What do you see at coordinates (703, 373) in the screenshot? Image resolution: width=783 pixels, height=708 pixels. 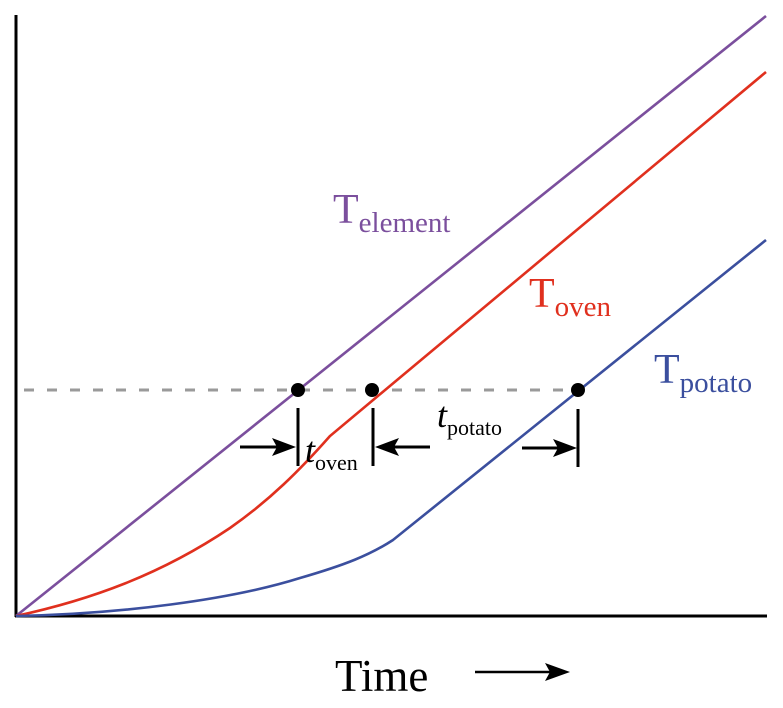 I see `t-potato-label: Tpotato` at bounding box center [703, 373].